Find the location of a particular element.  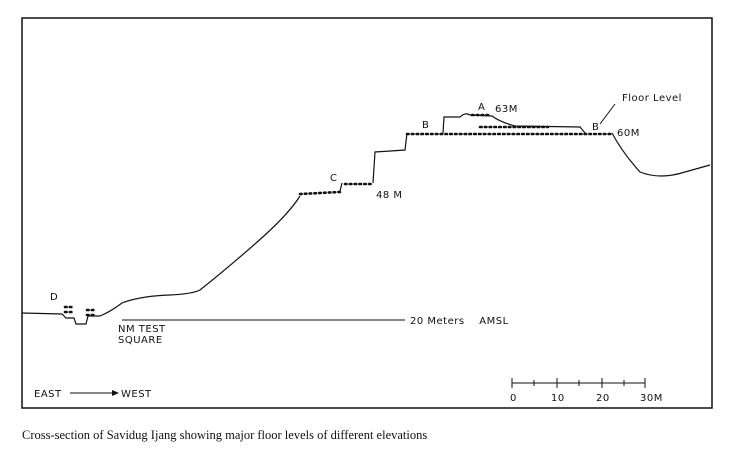

scale-label: 0 is located at coordinates (513, 398).